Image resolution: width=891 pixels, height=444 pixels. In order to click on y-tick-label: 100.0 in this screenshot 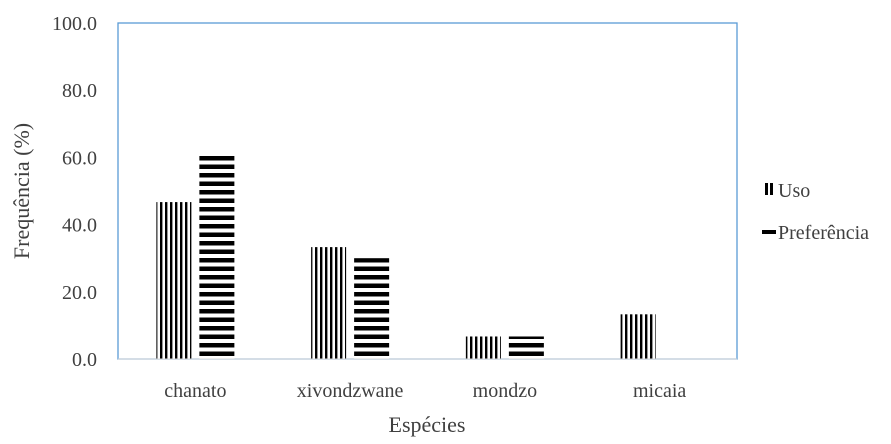, I will do `click(74, 24)`.